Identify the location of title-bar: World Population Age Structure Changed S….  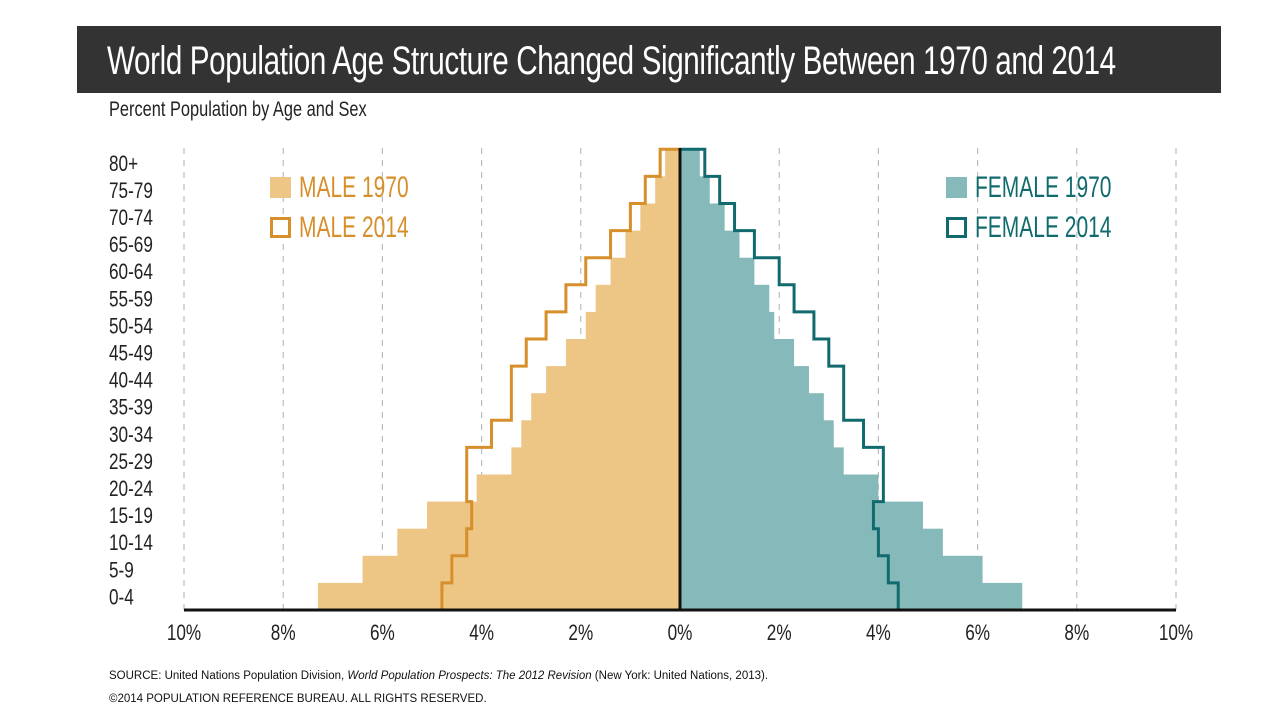
(649, 59).